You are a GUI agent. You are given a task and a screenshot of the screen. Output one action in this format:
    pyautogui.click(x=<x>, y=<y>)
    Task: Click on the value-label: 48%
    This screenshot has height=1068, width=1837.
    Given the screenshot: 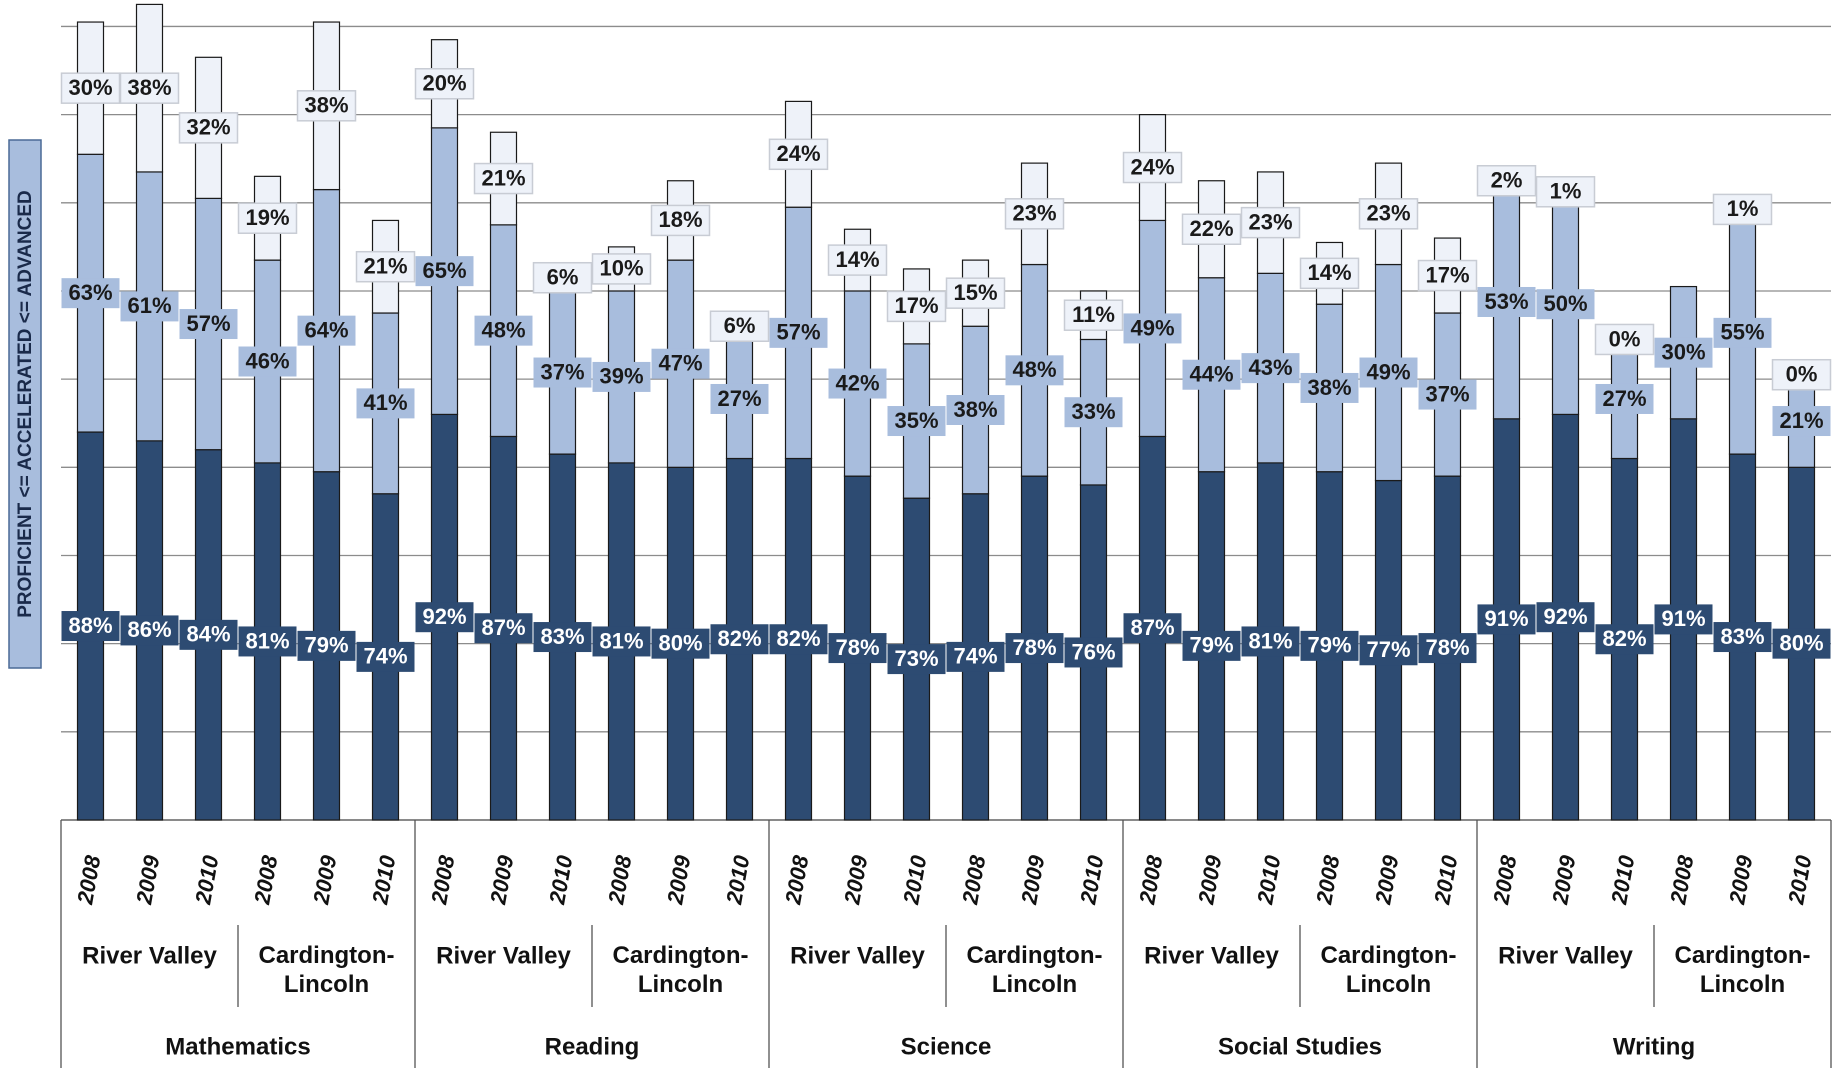 What is the action you would take?
    pyautogui.click(x=503, y=329)
    